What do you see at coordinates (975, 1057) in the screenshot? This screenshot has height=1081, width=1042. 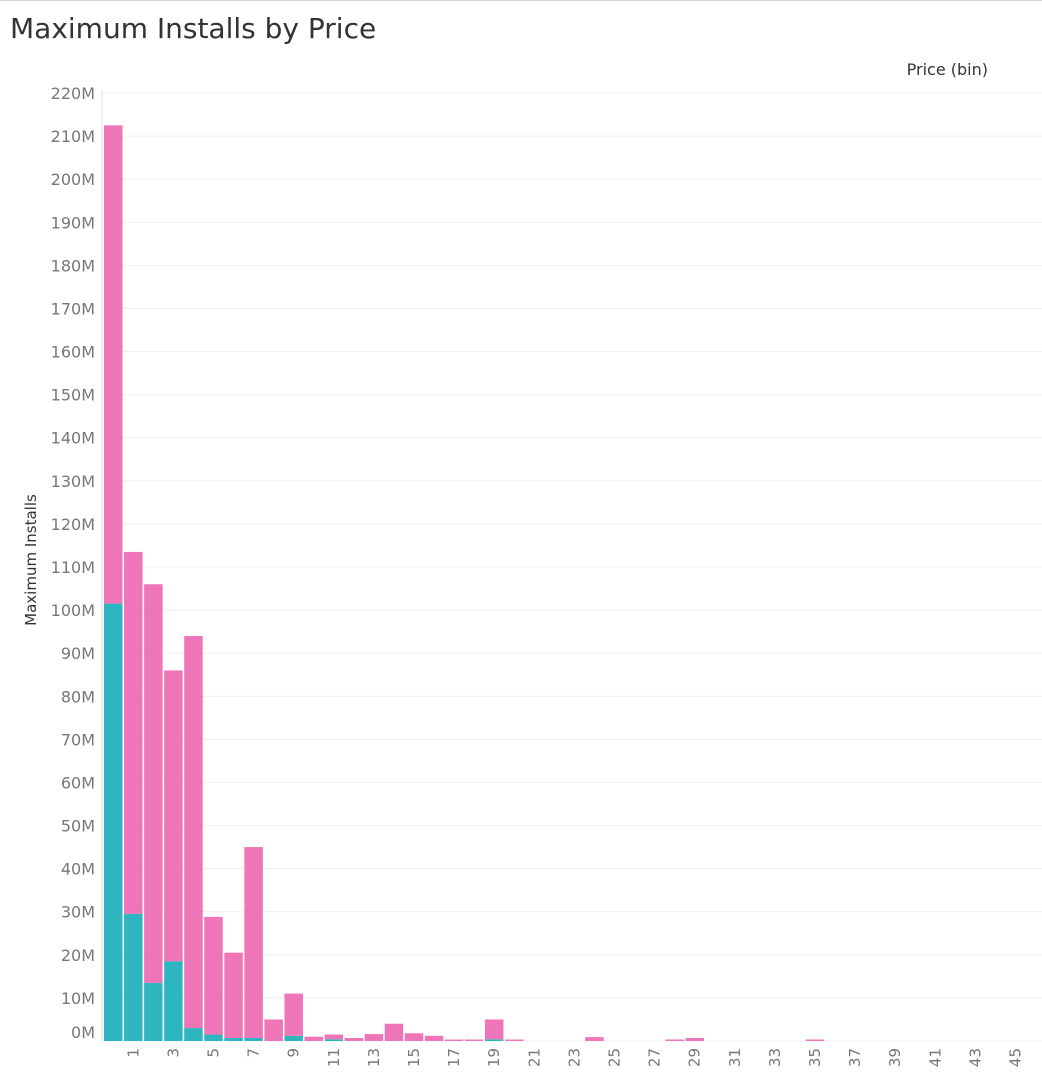 I see `x-tick-label: 43` at bounding box center [975, 1057].